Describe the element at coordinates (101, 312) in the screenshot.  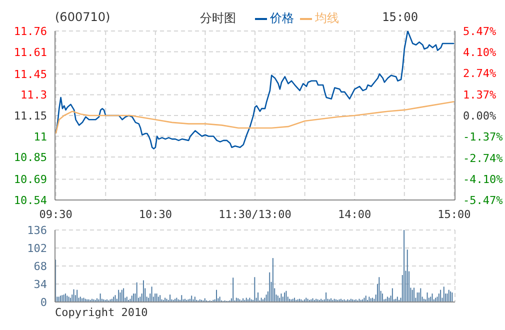
I see `text: Copyright 2010` at that location.